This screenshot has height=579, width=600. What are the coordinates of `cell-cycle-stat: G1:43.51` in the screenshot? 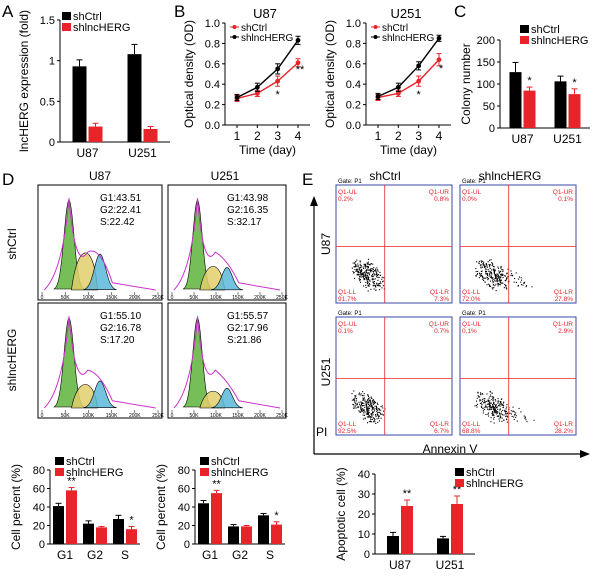 It's located at (121, 198).